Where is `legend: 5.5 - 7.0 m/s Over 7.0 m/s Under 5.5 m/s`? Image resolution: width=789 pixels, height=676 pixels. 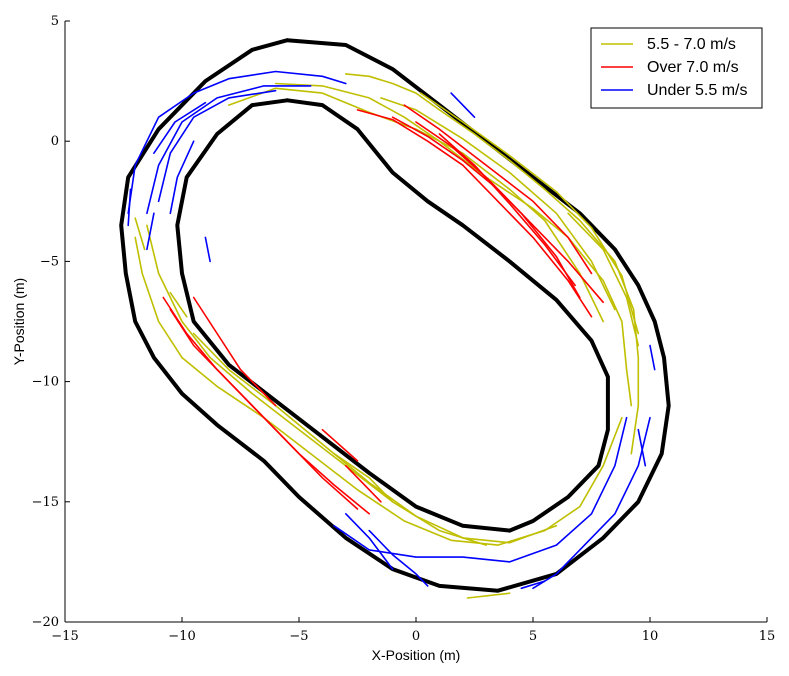 legend: 5.5 - 7.0 m/s Over 7.0 m/s Under 5.5 m/s is located at coordinates (676, 68).